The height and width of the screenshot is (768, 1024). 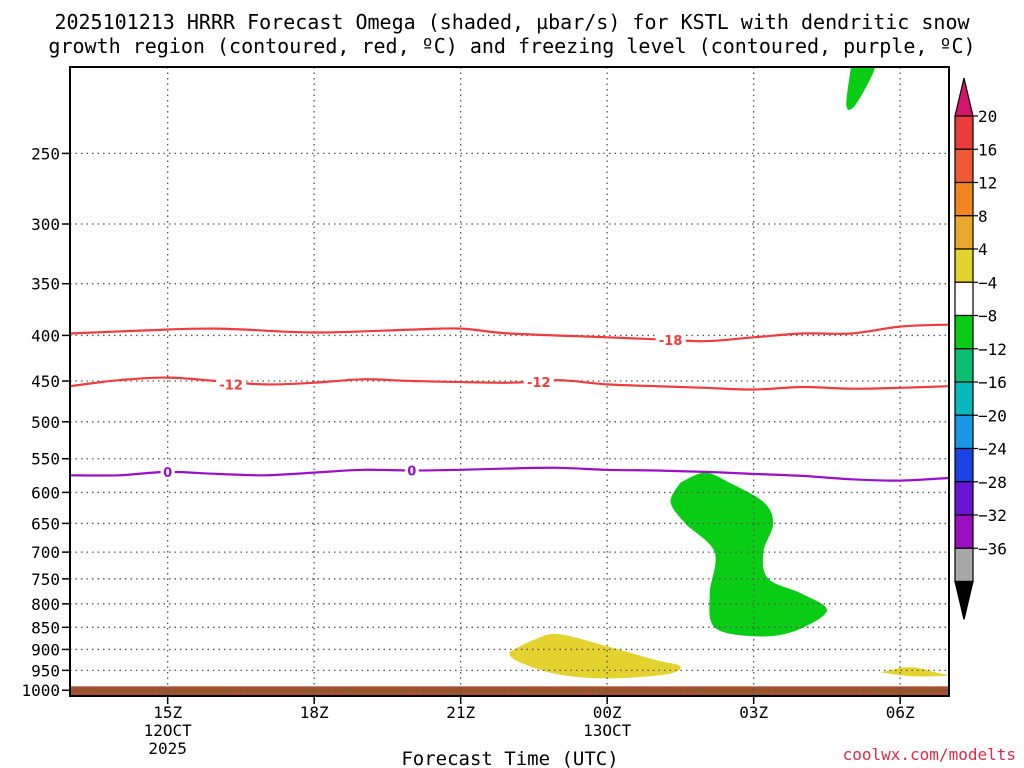 I want to click on colorbar-label-7: −12, so click(x=992, y=349).